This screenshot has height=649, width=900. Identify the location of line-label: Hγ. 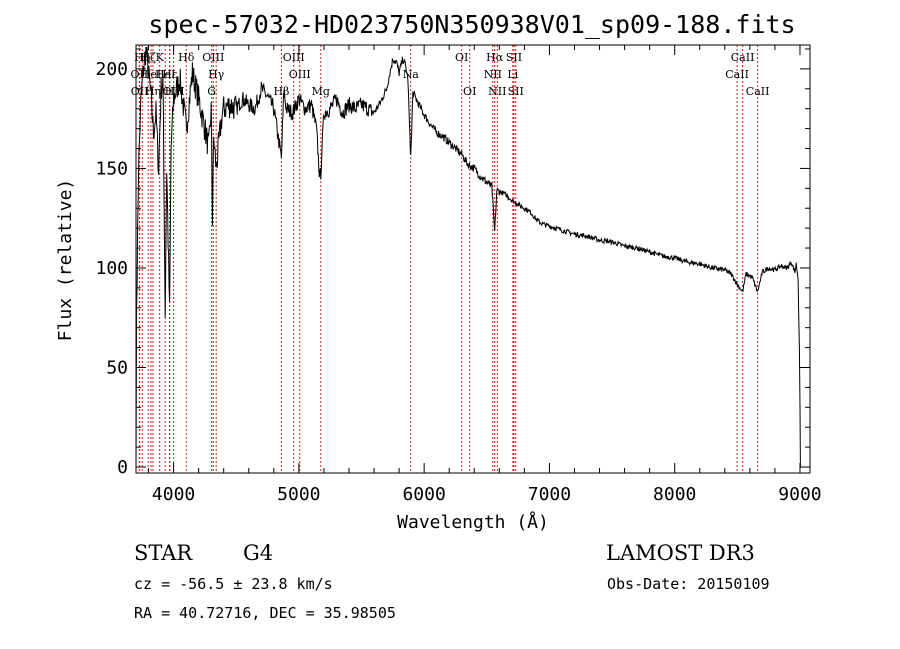
(216, 74).